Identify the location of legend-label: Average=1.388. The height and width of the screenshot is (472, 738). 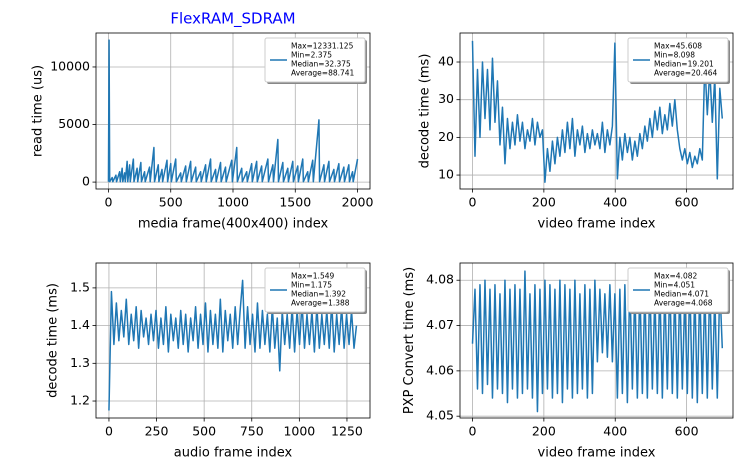
(320, 303).